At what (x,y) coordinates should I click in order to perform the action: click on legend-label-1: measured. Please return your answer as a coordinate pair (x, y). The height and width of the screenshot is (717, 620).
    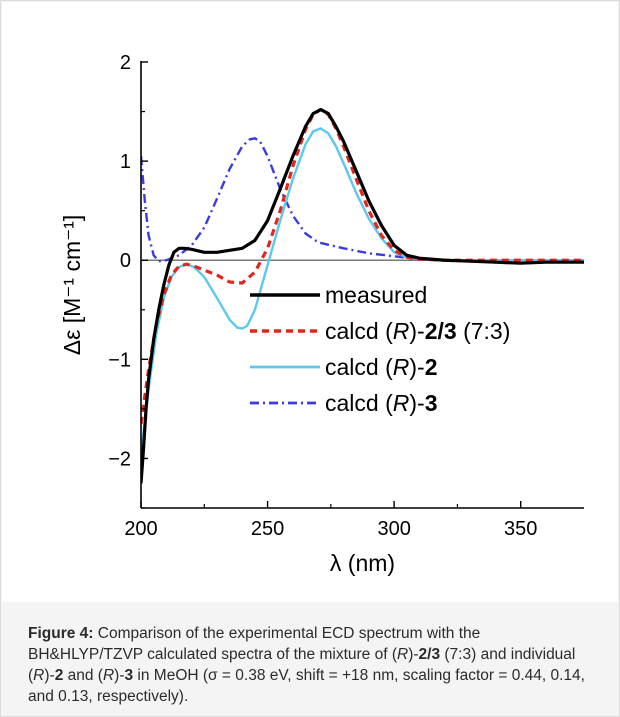
    Looking at the image, I should click on (376, 295).